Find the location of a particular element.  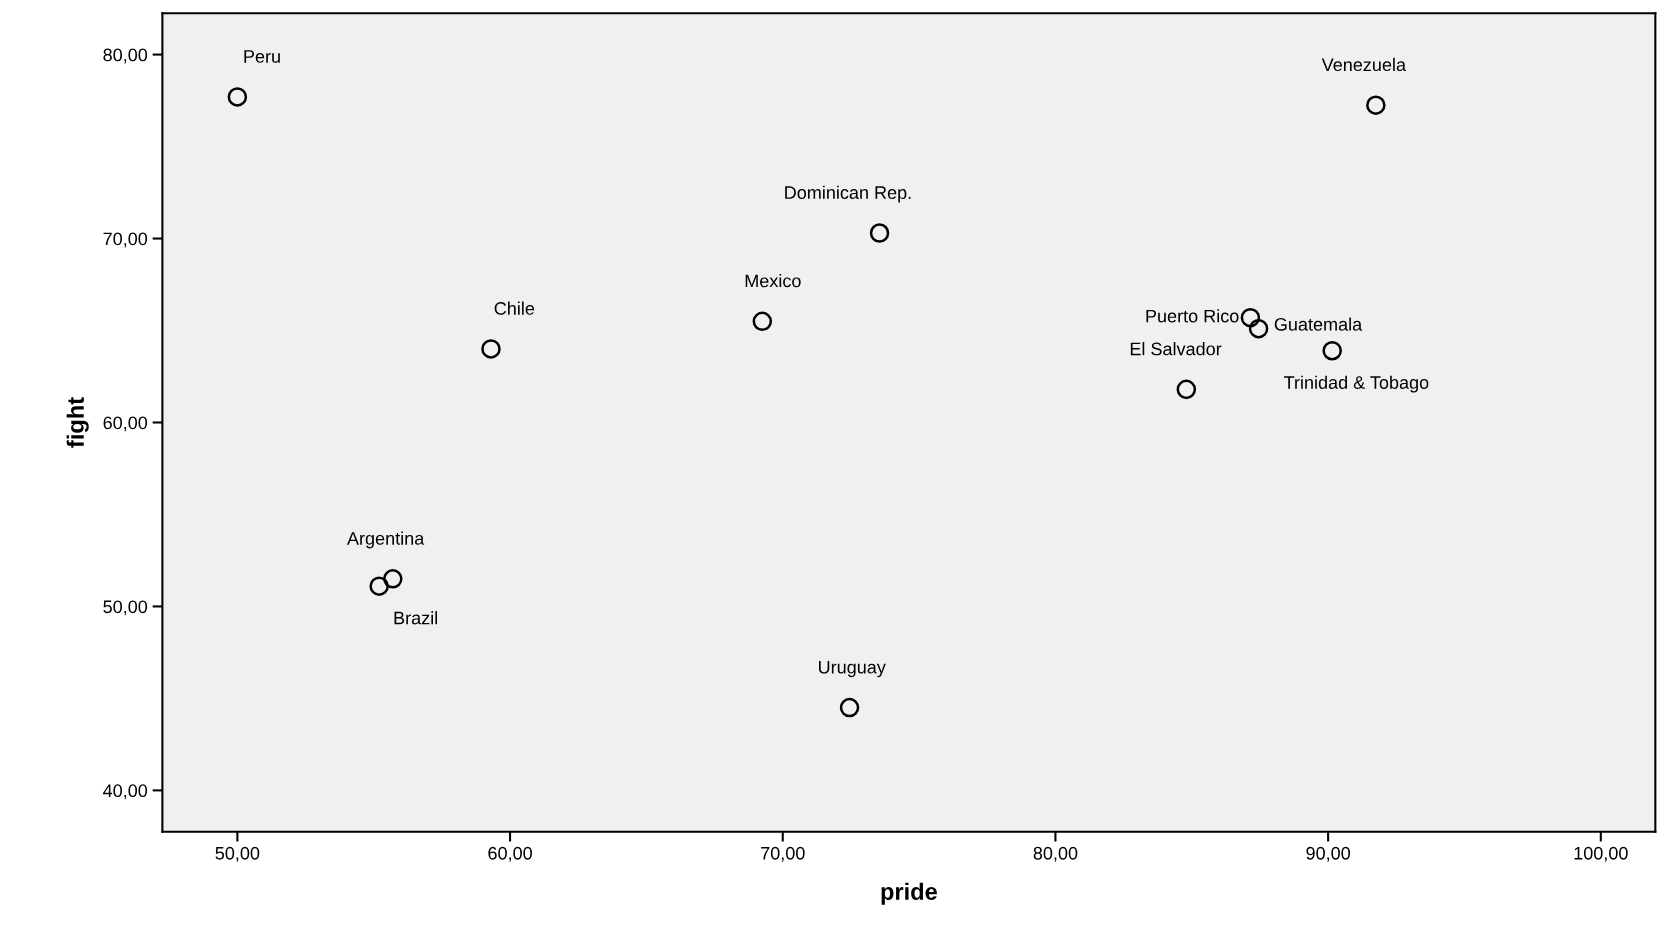

annotation: Puerto Rico is located at coordinates (1192, 316).